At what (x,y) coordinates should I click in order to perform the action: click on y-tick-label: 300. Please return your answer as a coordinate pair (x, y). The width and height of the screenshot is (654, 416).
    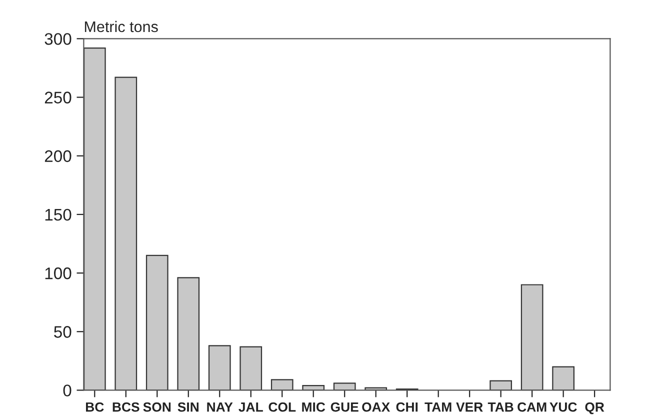
    Looking at the image, I should click on (58, 39).